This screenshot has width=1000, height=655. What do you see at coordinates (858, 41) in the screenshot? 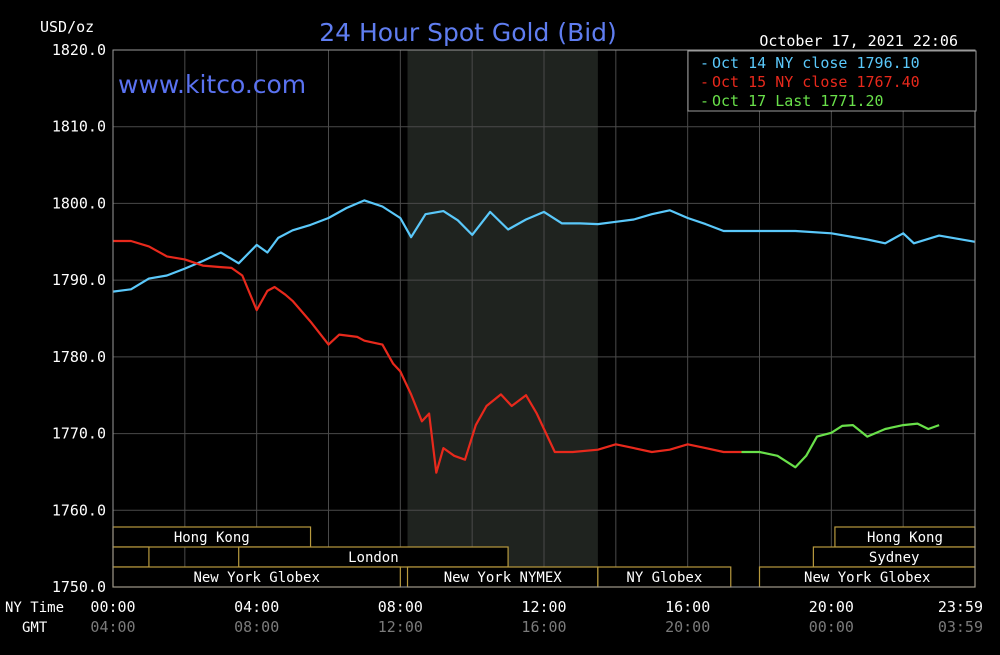
I see `chart-timestamp: October 17, 2021 22:06` at bounding box center [858, 41].